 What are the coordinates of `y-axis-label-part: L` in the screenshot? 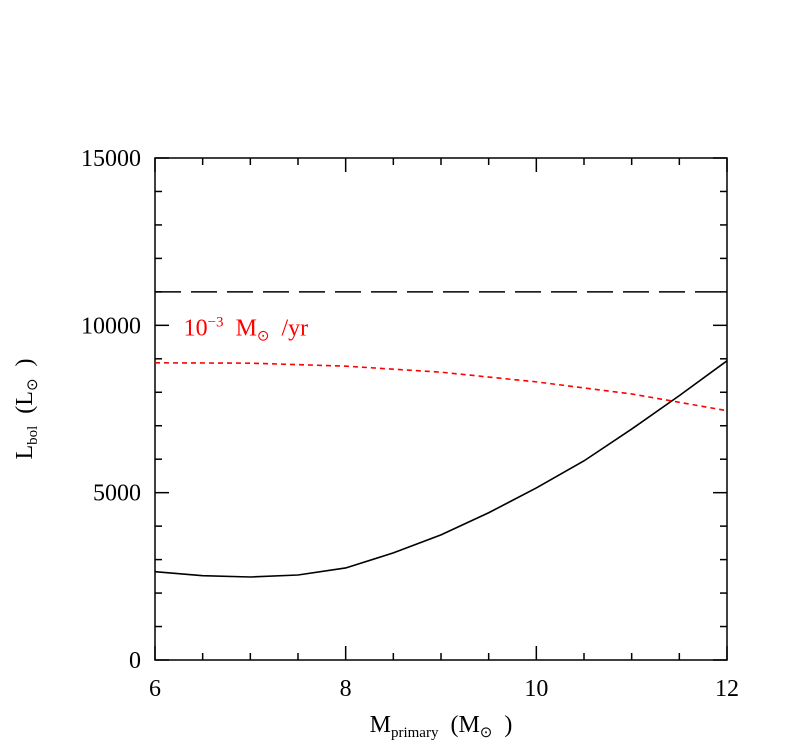 It's located at (25, 452).